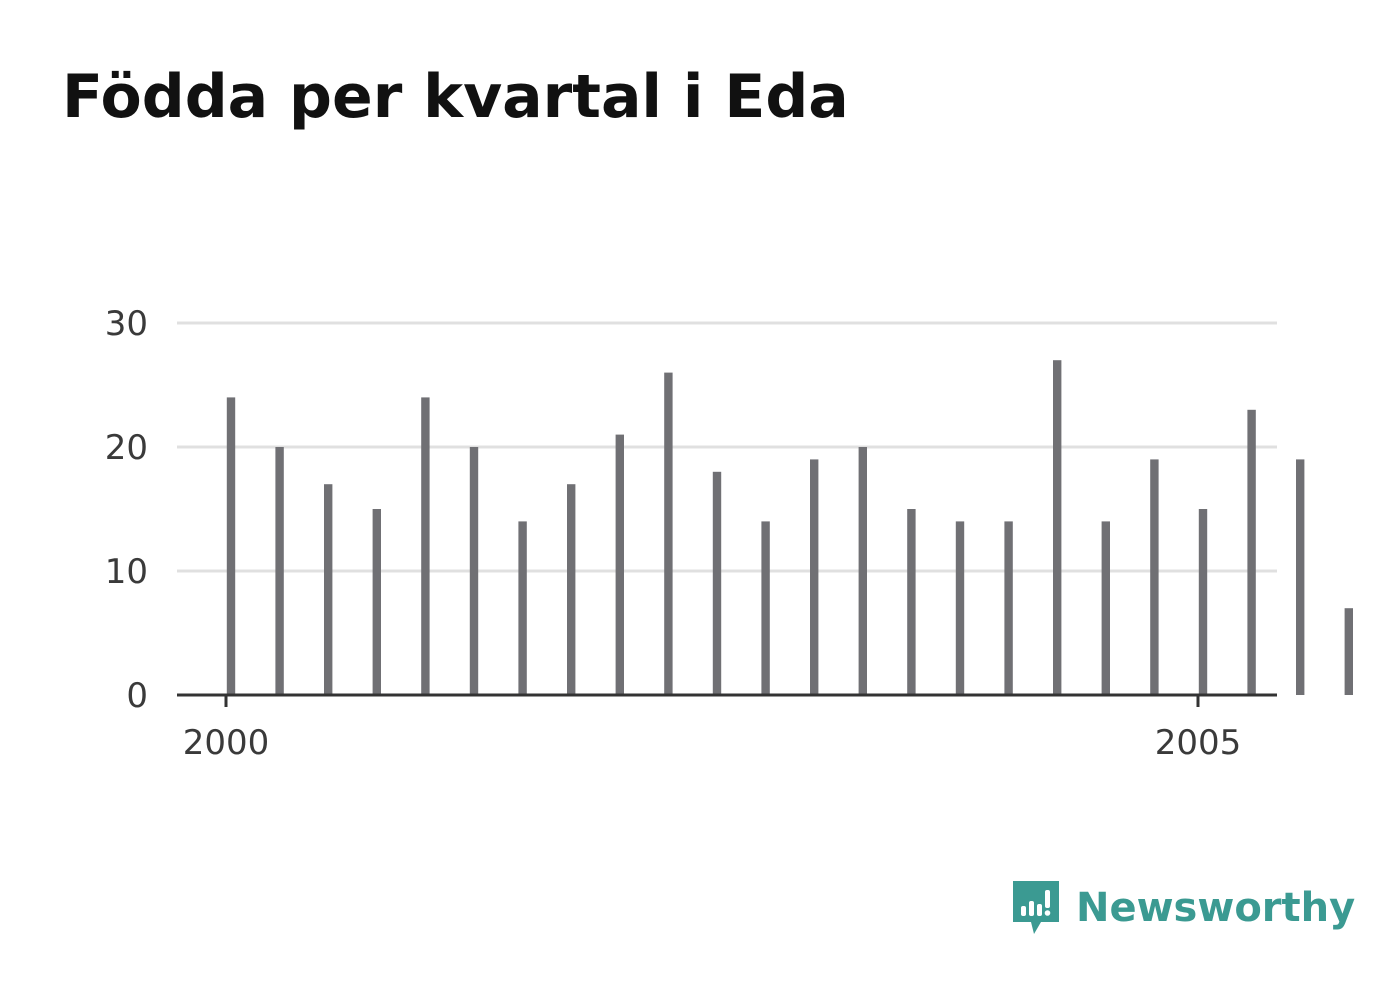 Image resolution: width=1382 pixels, height=999 pixels. Describe the element at coordinates (1198, 743) in the screenshot. I see `x-tick-label: 2005` at that location.